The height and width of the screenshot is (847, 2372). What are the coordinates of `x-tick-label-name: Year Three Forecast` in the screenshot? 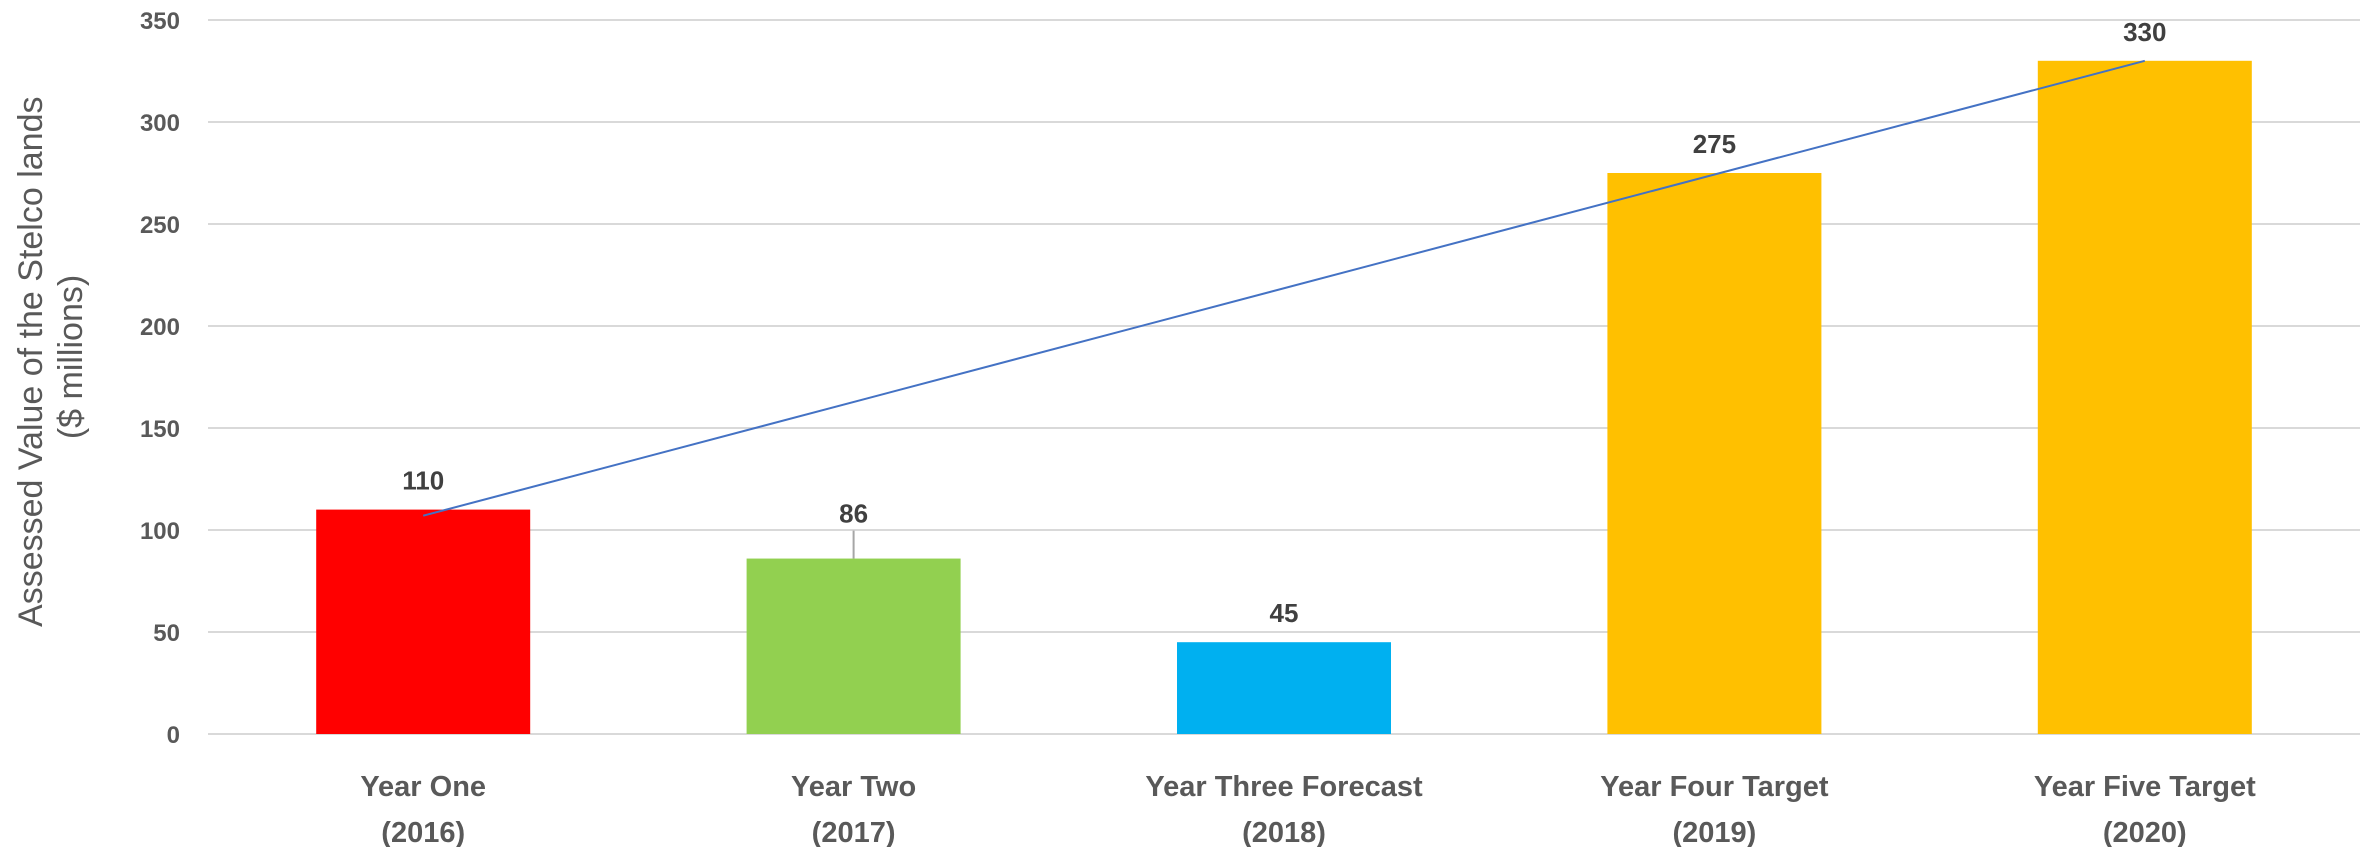 It's located at (1284, 787).